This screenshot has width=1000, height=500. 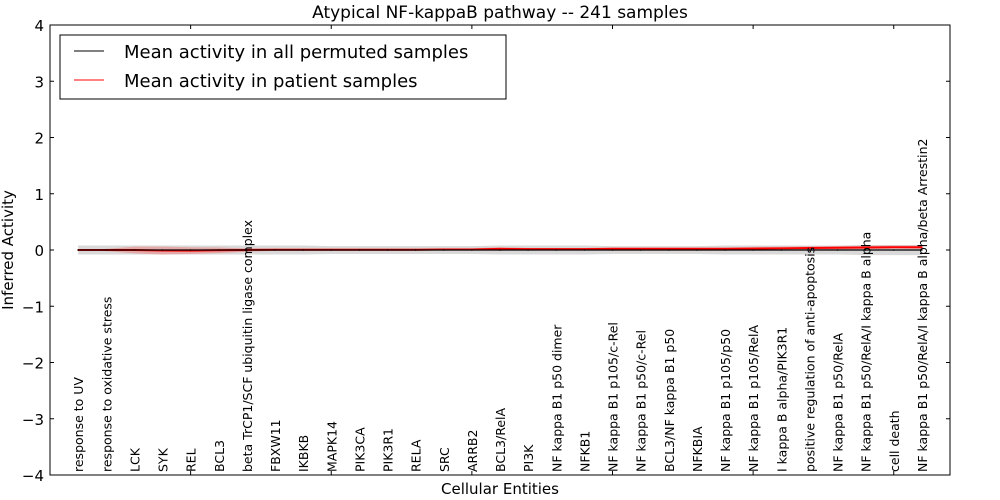 What do you see at coordinates (33, 307) in the screenshot?
I see `y-tick-label: −1` at bounding box center [33, 307].